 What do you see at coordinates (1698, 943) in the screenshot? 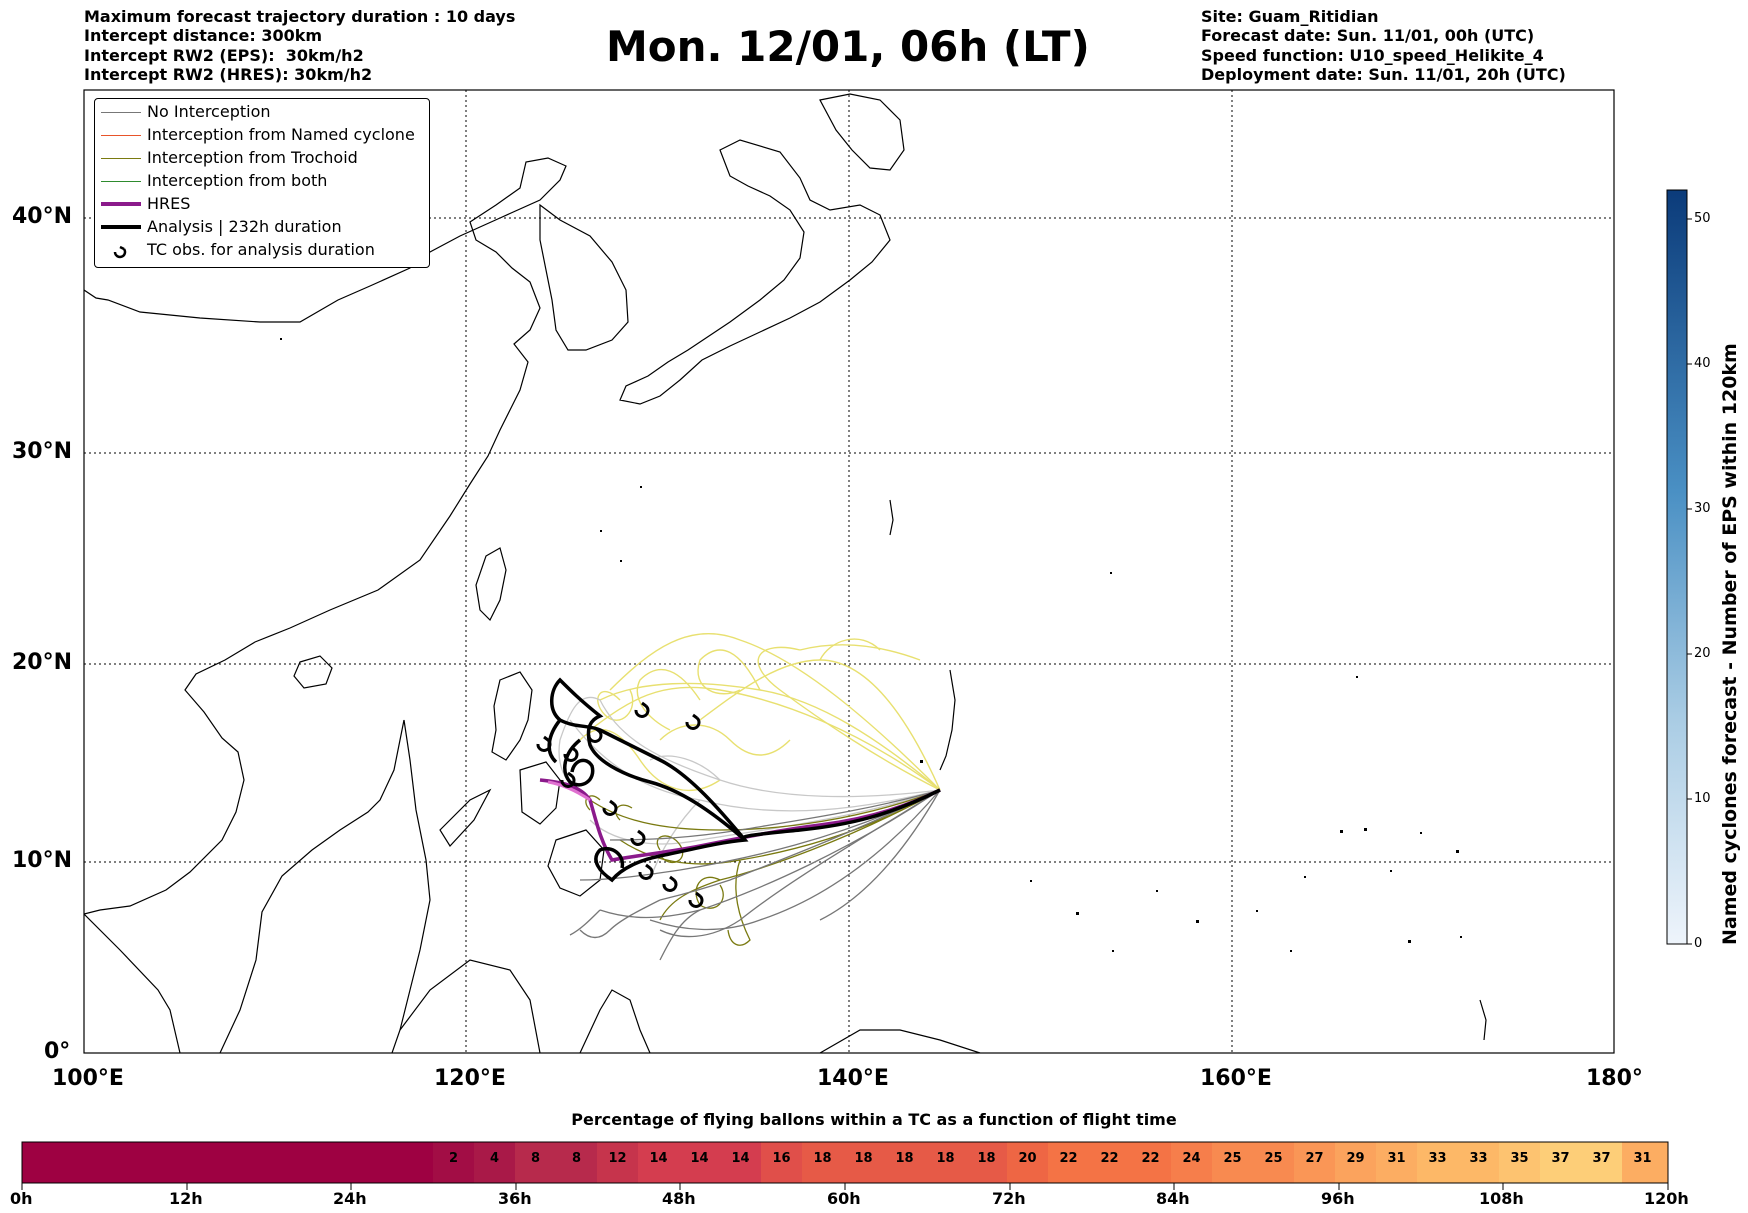
I see `colorbar-tick-0: 0` at bounding box center [1698, 943].